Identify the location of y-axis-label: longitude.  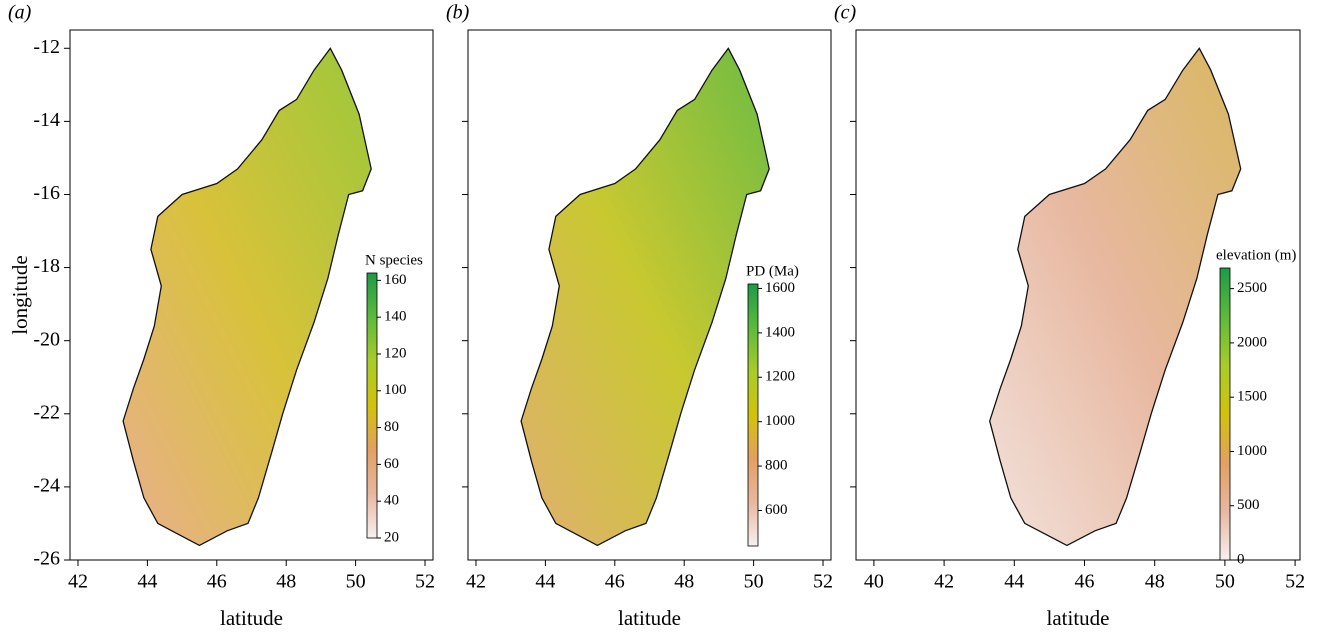
(20, 294).